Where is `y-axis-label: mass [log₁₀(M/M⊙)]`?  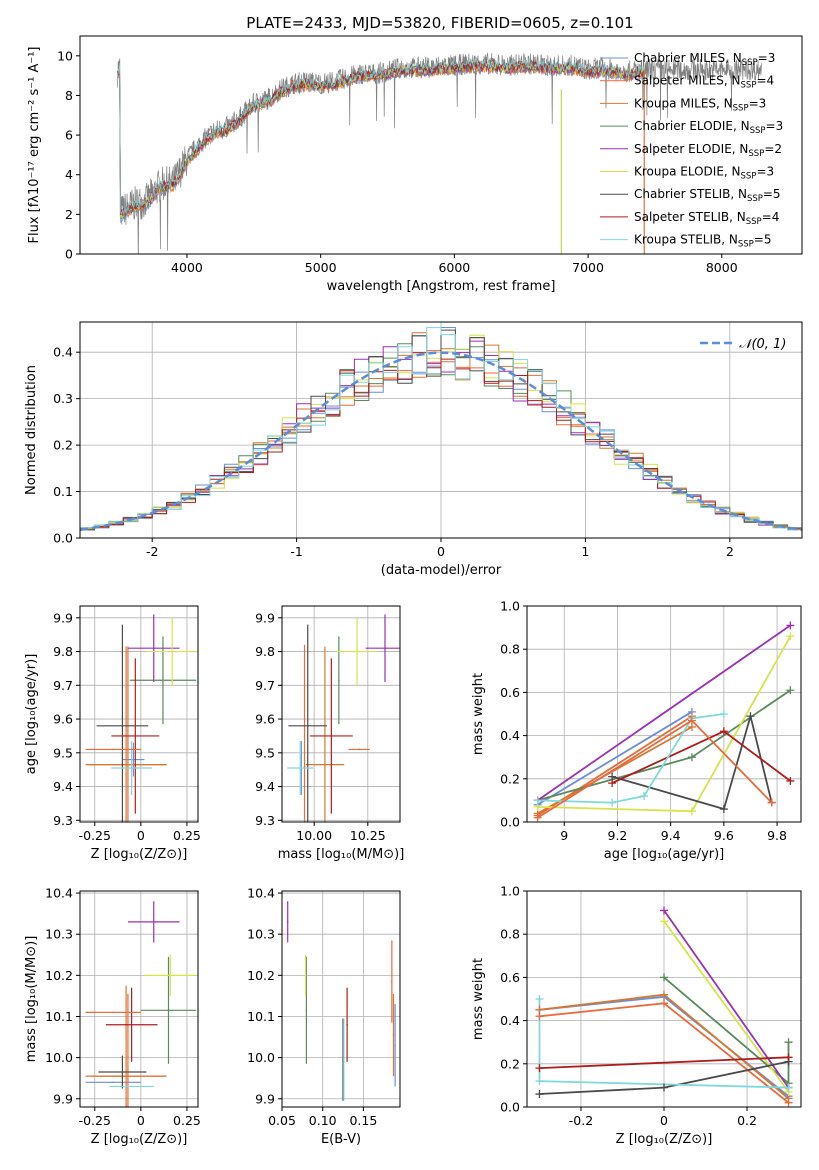 y-axis-label: mass [log₁₀(M/M⊙)] is located at coordinates (31, 999).